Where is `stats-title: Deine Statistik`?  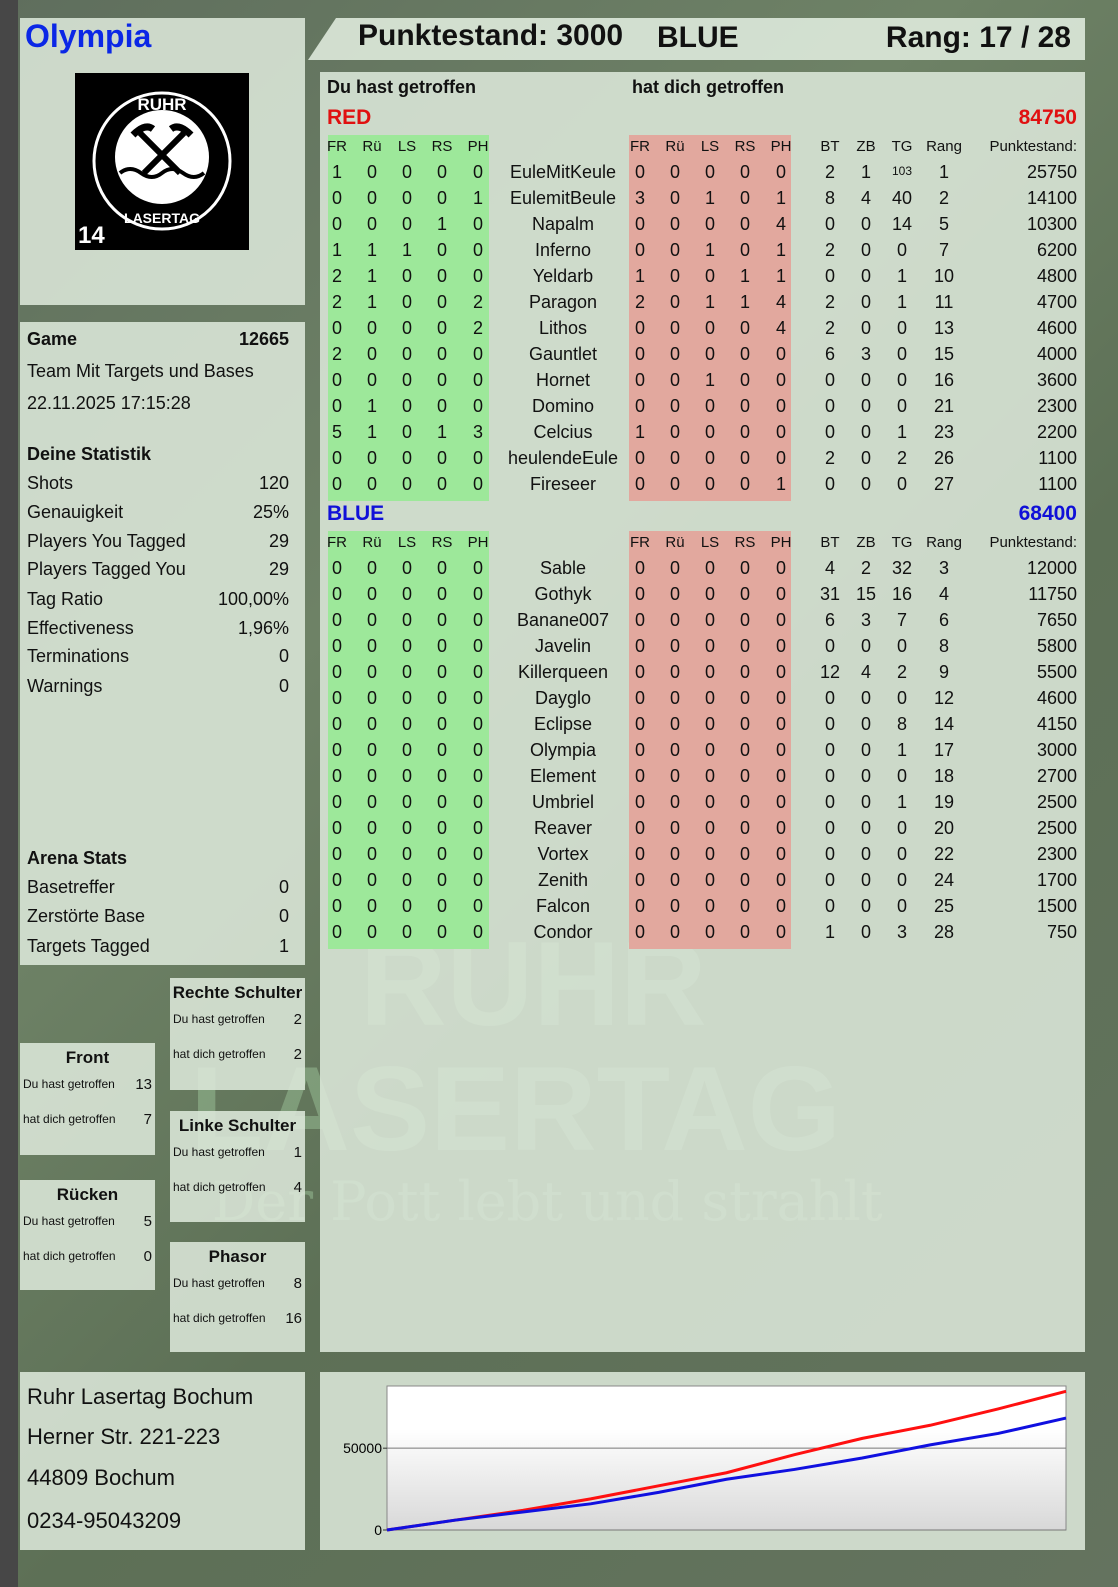 stats-title: Deine Statistik is located at coordinates (89, 454).